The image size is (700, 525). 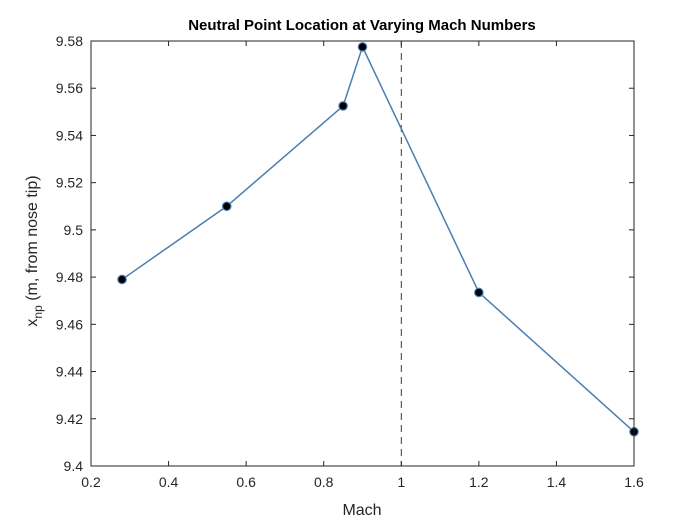 What do you see at coordinates (69, 372) in the screenshot?
I see `y-tick-label: 9.44` at bounding box center [69, 372].